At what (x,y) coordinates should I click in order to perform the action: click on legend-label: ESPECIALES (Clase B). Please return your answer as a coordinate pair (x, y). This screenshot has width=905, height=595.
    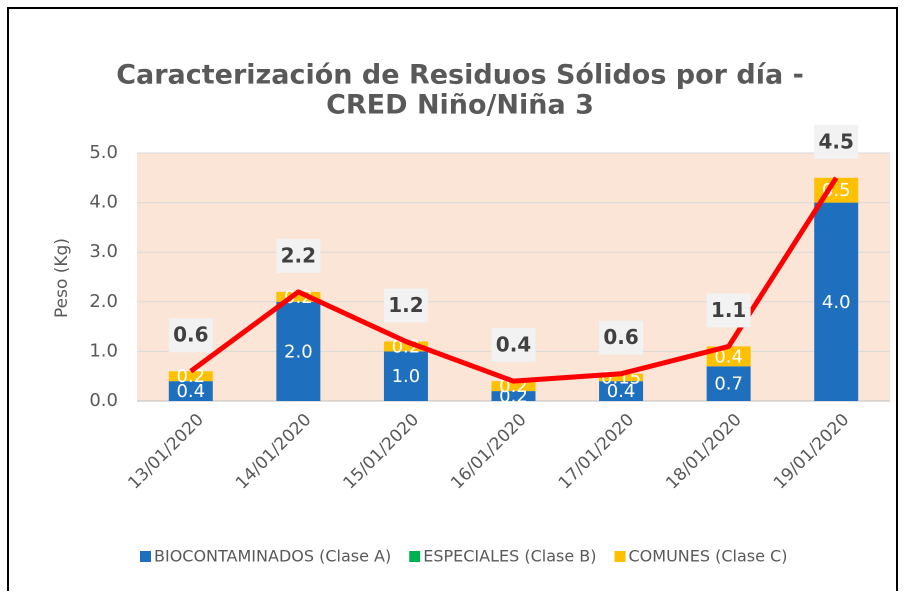
    Looking at the image, I should click on (509, 556).